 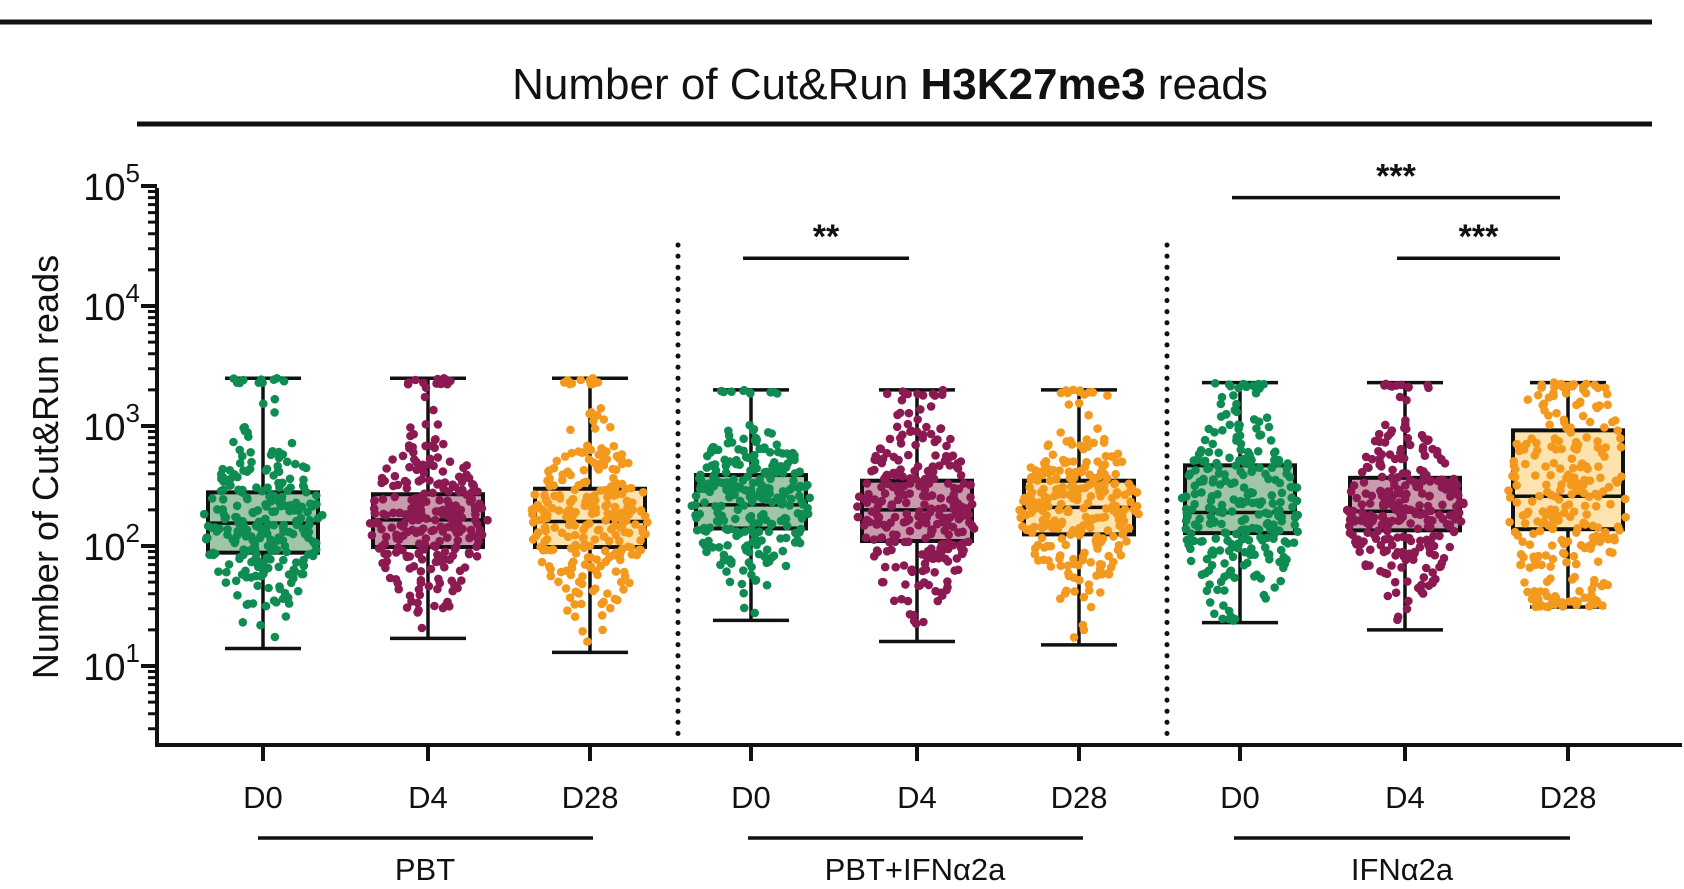 What do you see at coordinates (263, 797) in the screenshot?
I see `x-label-pbt-d0: D0` at bounding box center [263, 797].